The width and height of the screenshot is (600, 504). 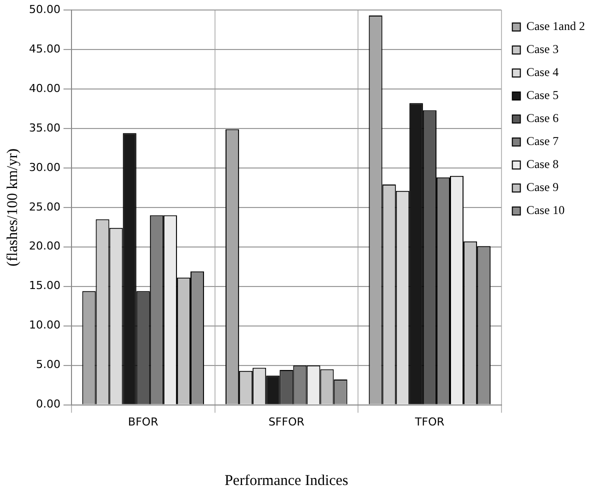 I want to click on legend-label: Case 9, so click(x=542, y=187).